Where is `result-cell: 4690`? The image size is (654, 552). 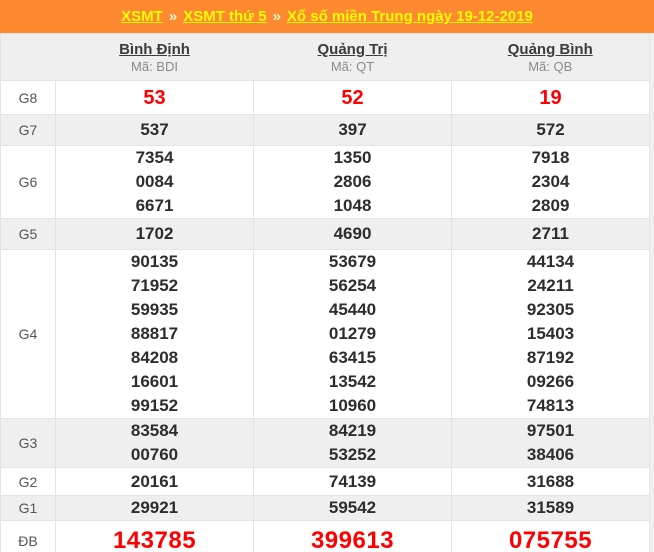 result-cell: 4690 is located at coordinates (352, 234).